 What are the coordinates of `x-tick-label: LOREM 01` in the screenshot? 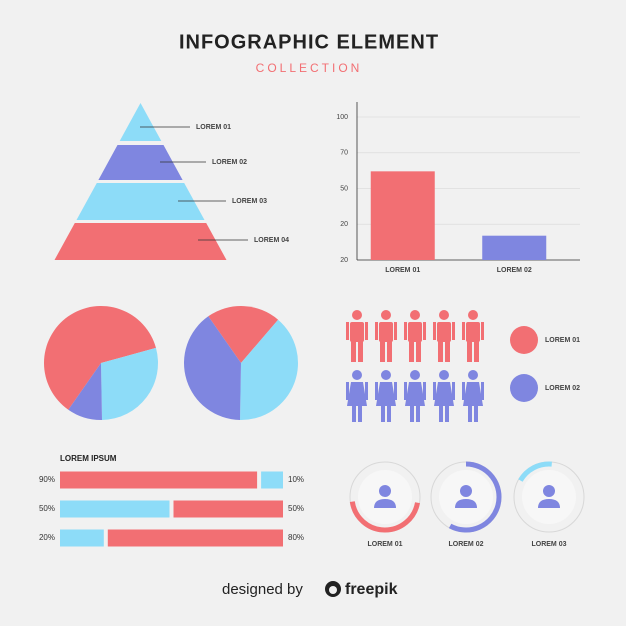 It's located at (402, 270).